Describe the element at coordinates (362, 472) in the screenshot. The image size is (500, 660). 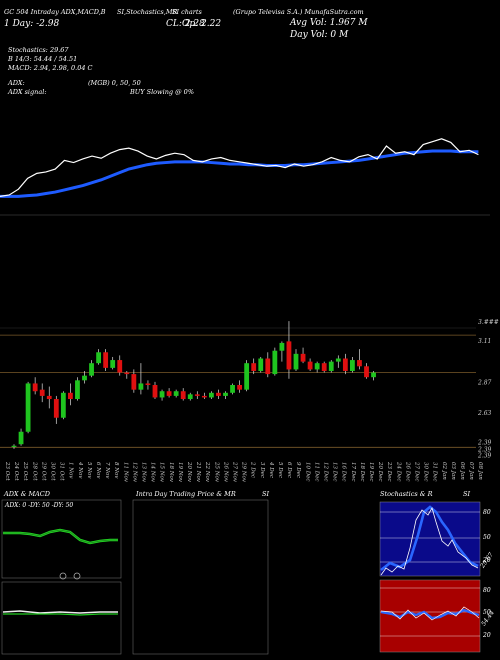
I see `date-label: 18 Dec` at that location.